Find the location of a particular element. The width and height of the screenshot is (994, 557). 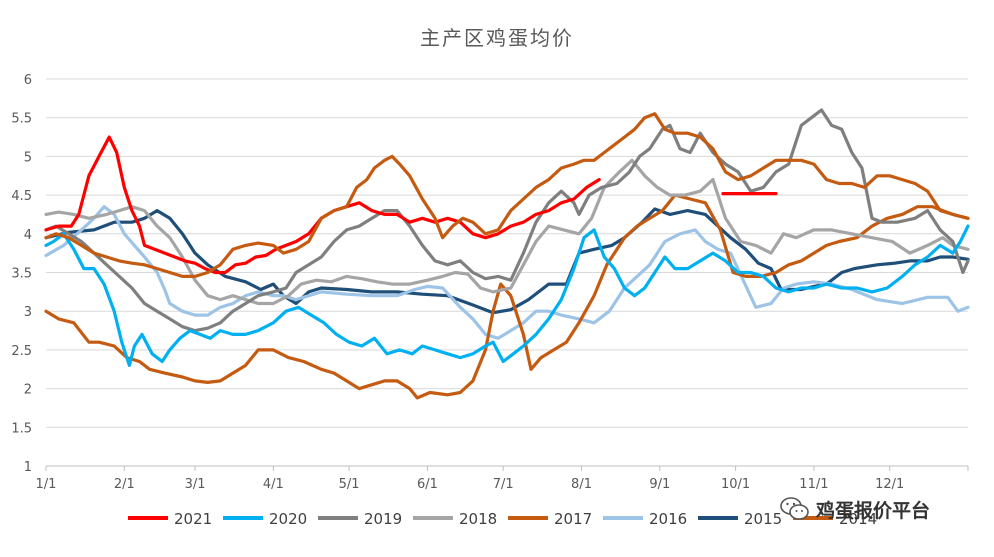

y-tick-label: 6 is located at coordinates (28, 80).